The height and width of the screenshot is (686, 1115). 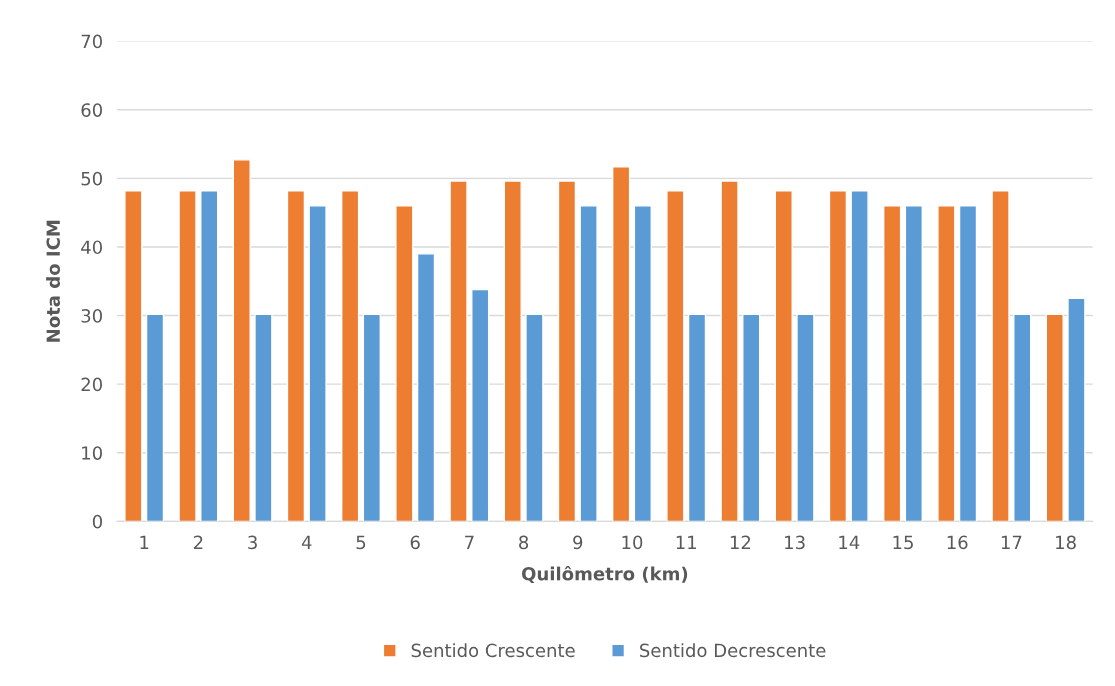 I want to click on x-tick-label: 8, so click(x=524, y=542).